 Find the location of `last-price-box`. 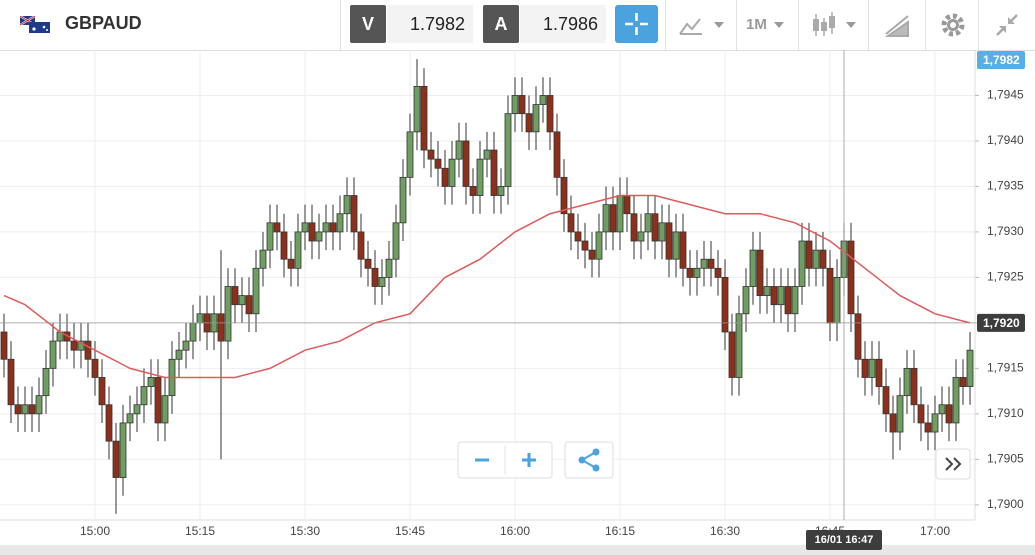

last-price-box is located at coordinates (1001, 60).